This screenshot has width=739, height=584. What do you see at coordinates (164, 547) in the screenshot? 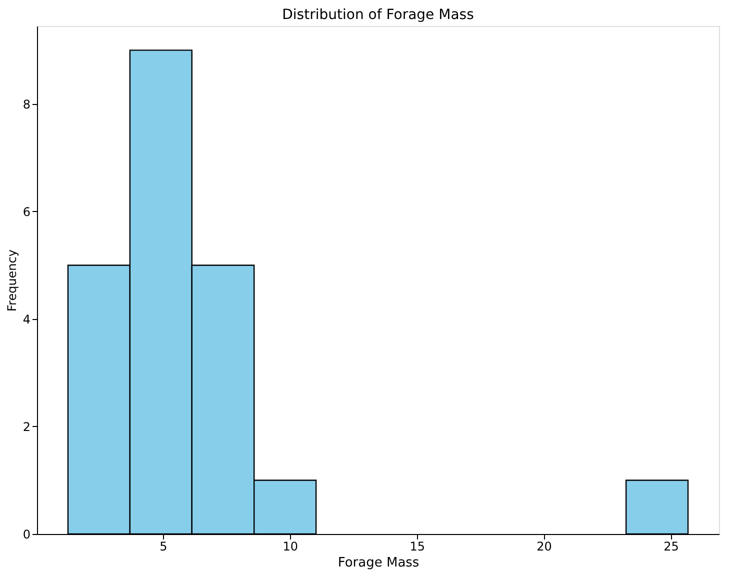
I see `x-tick-label: 5` at bounding box center [164, 547].